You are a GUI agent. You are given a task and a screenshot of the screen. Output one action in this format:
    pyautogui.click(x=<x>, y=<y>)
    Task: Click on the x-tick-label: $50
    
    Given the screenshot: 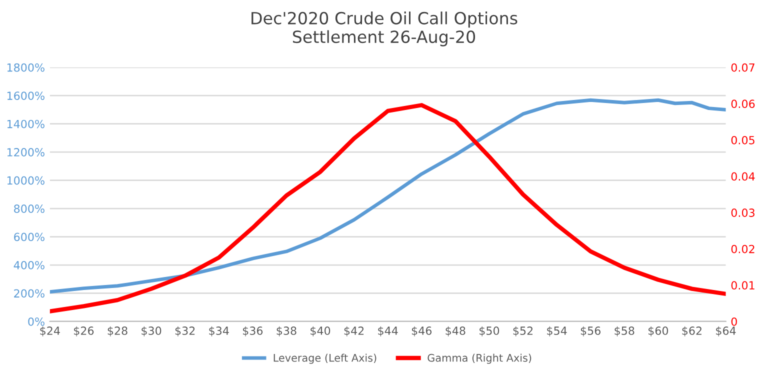 What is the action you would take?
    pyautogui.click(x=490, y=331)
    